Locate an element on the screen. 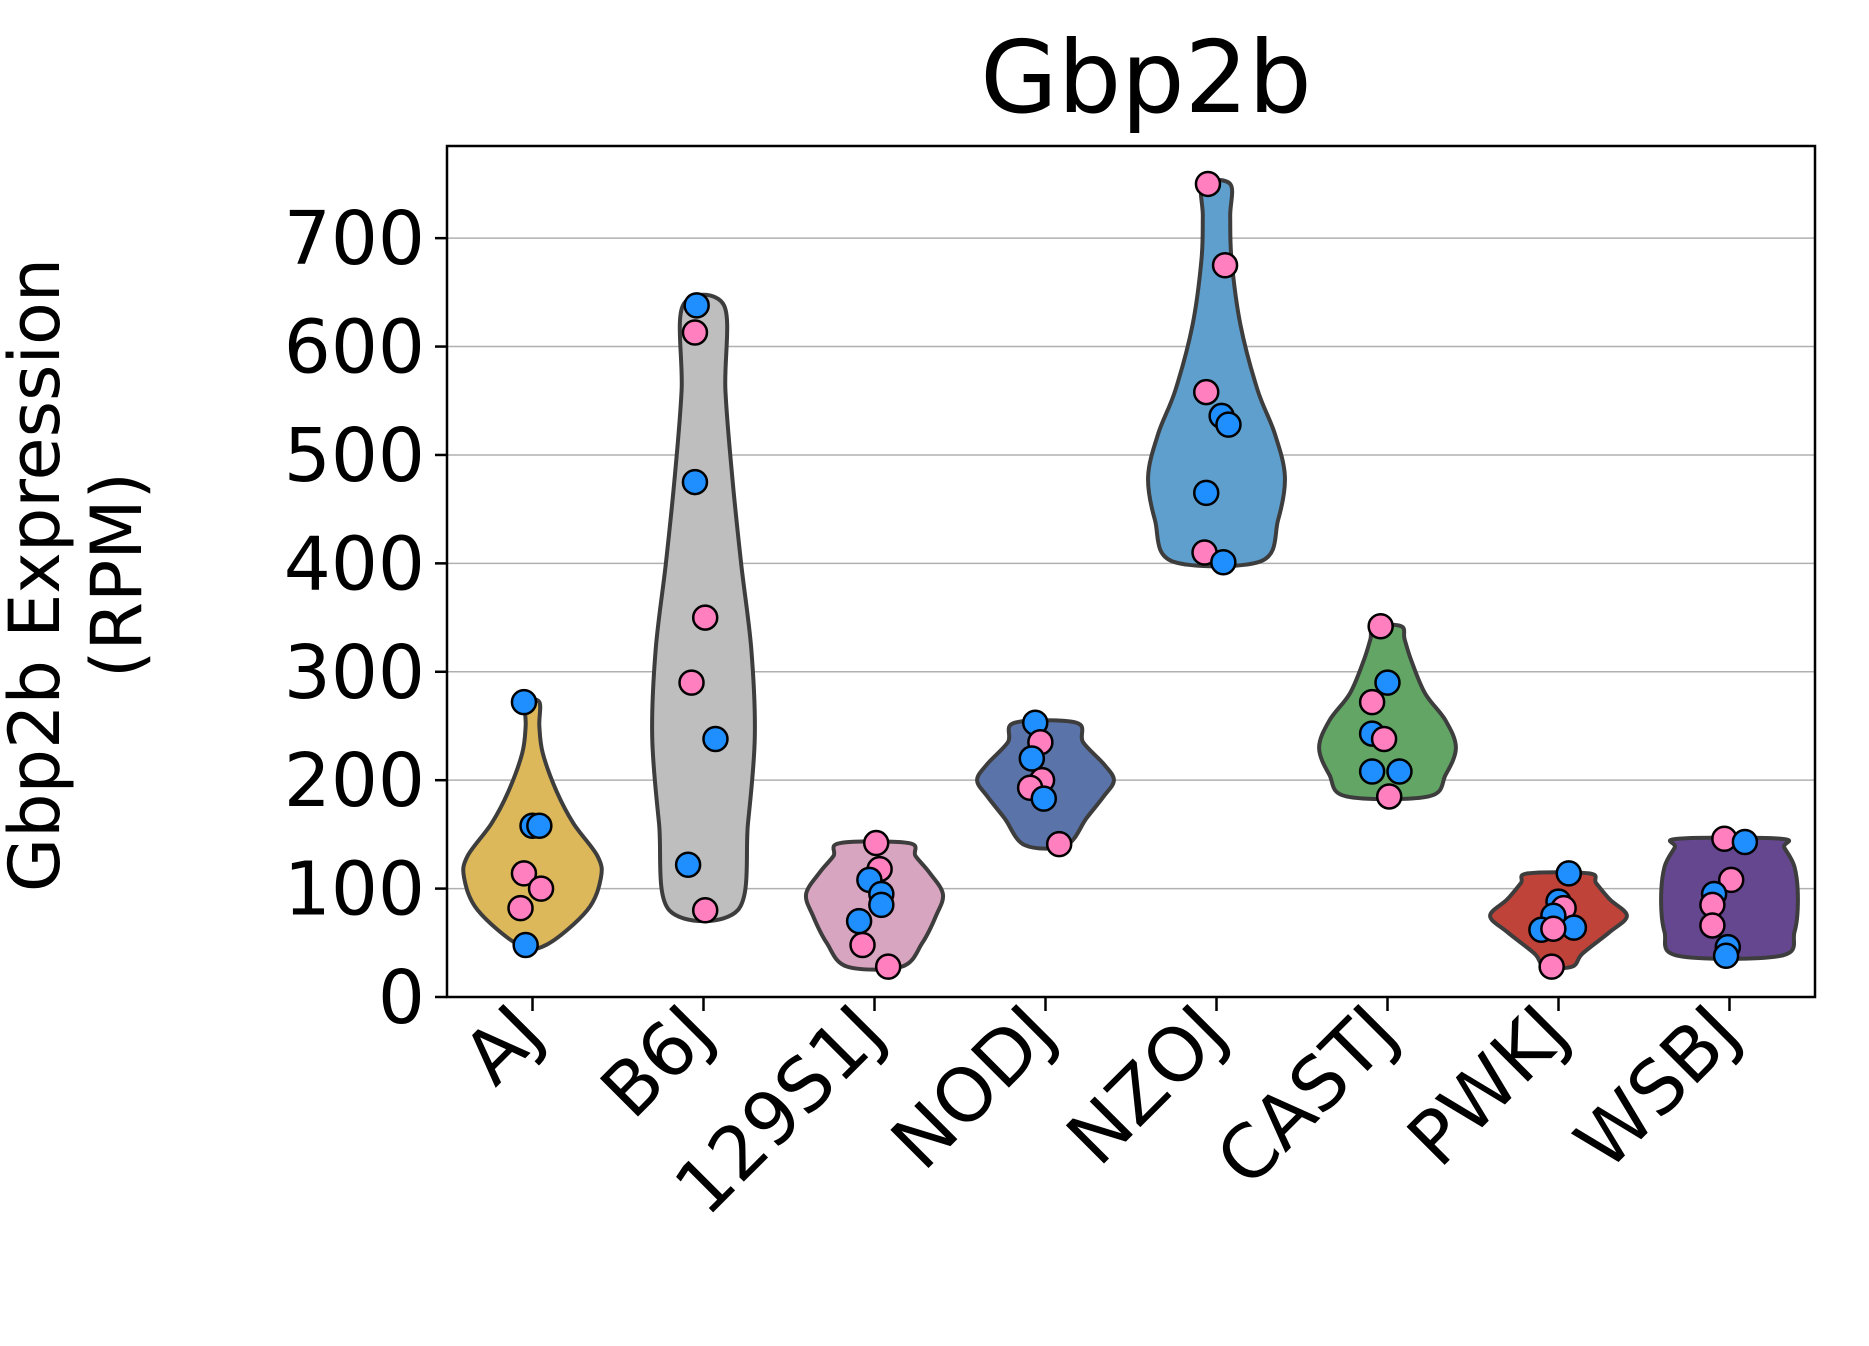 This screenshot has height=1346, width=1869. x-tick-label: WSBJ is located at coordinates (1657, 1087).